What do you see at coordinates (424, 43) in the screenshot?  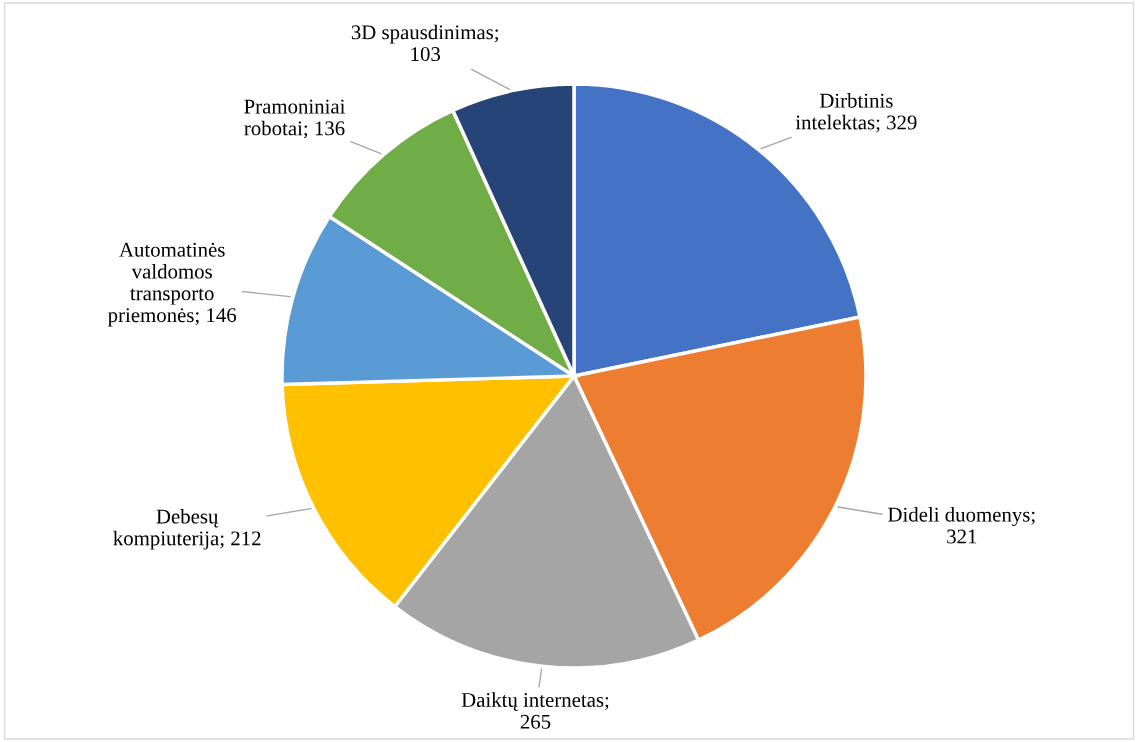 I see `slice-label: 3D spausdinimas; 103` at bounding box center [424, 43].